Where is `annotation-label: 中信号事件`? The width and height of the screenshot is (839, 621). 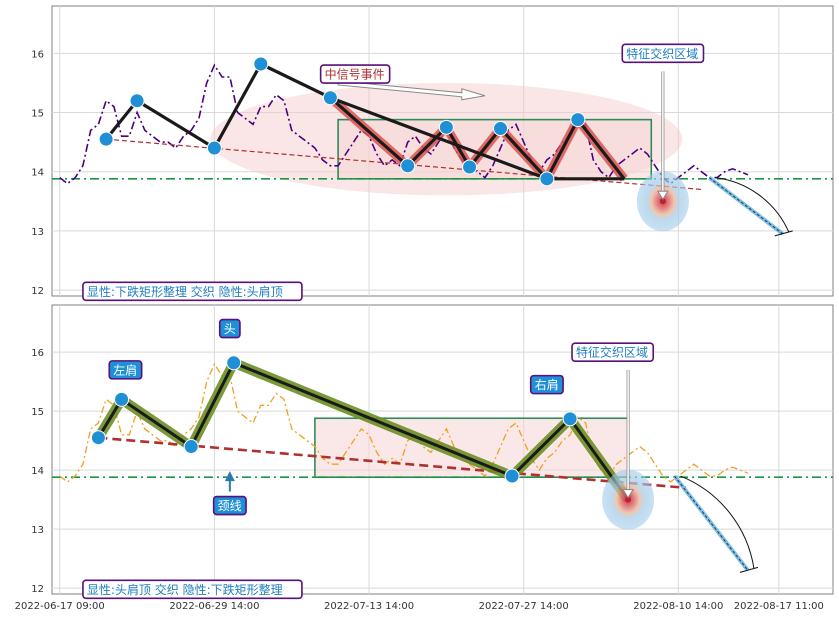 annotation-label: 中信号事件 is located at coordinates (355, 74).